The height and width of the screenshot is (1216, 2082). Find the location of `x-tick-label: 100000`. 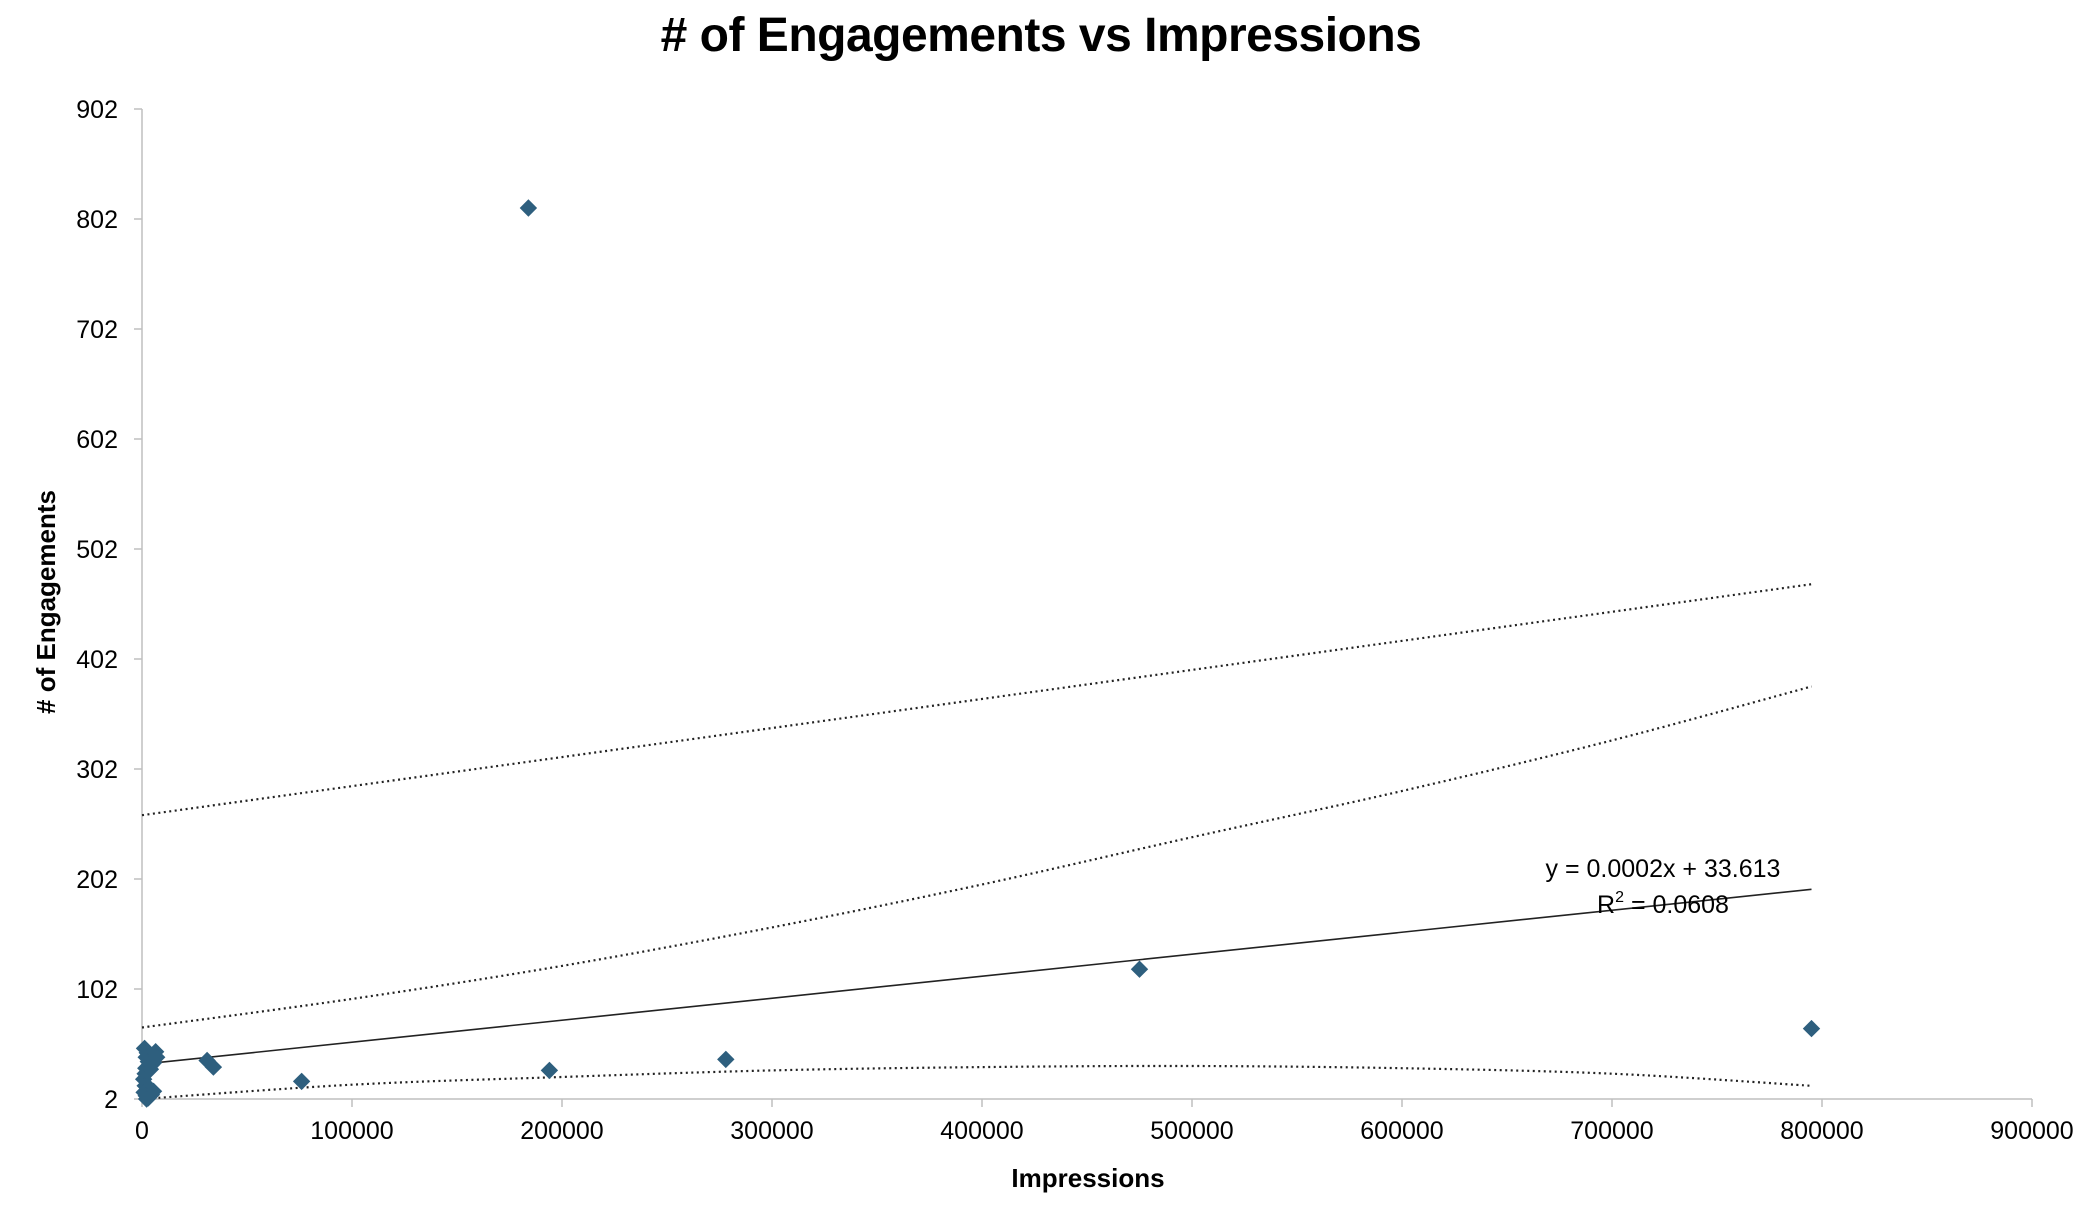

x-tick-label: 100000 is located at coordinates (351, 1131).